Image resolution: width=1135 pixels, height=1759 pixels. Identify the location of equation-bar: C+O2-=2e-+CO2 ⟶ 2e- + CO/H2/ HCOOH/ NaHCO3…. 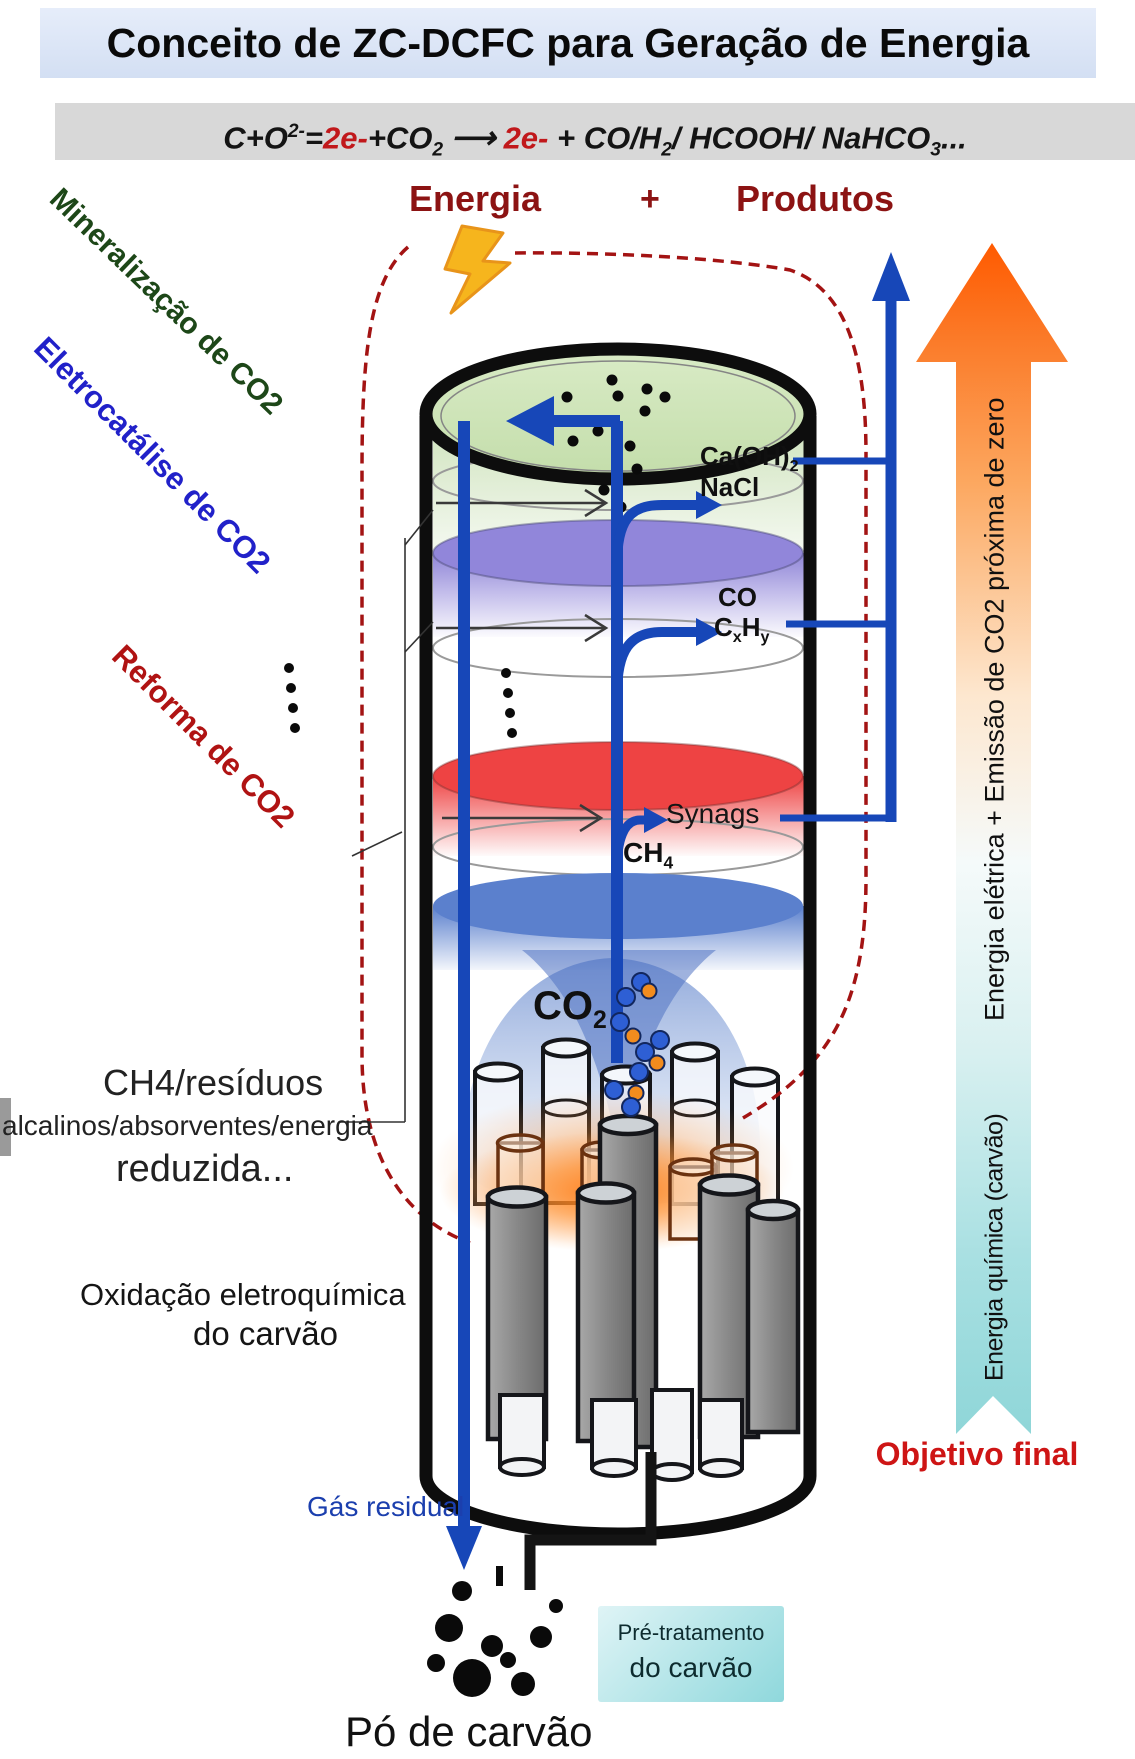
(595, 132).